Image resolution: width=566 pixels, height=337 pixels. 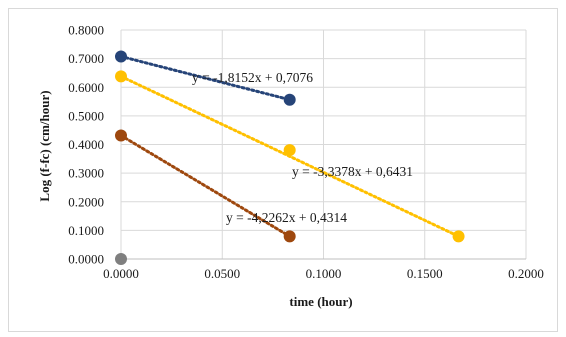 I want to click on x-tick-label: 0.1000, so click(x=324, y=273).